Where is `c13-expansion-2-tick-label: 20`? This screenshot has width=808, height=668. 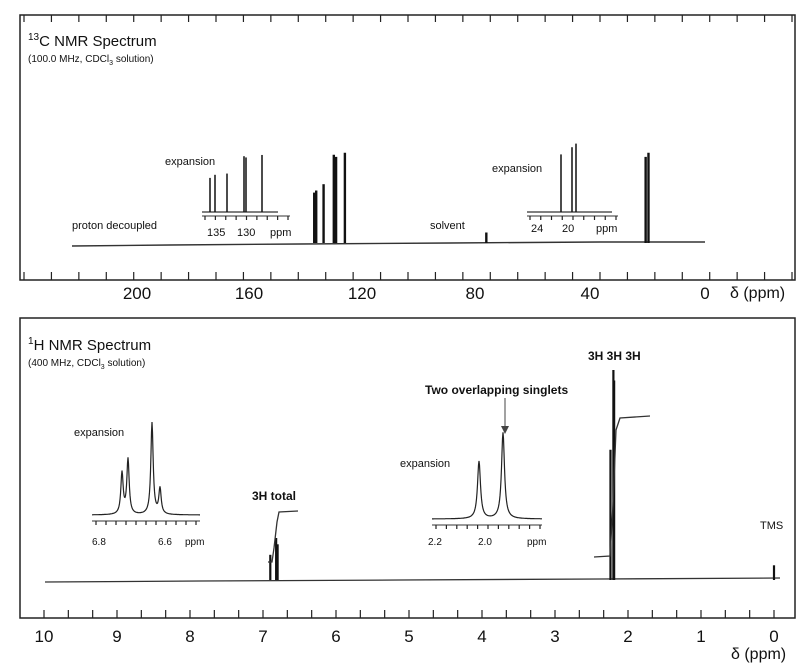
c13-expansion-2-tick-label: 20 is located at coordinates (568, 229).